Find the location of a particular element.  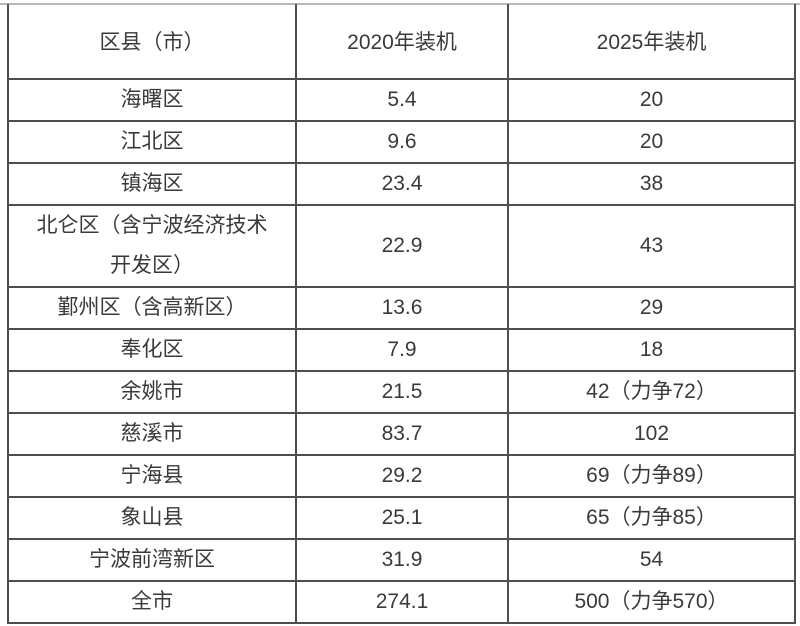

capacity-2020-cell: 9.6 is located at coordinates (402, 142).